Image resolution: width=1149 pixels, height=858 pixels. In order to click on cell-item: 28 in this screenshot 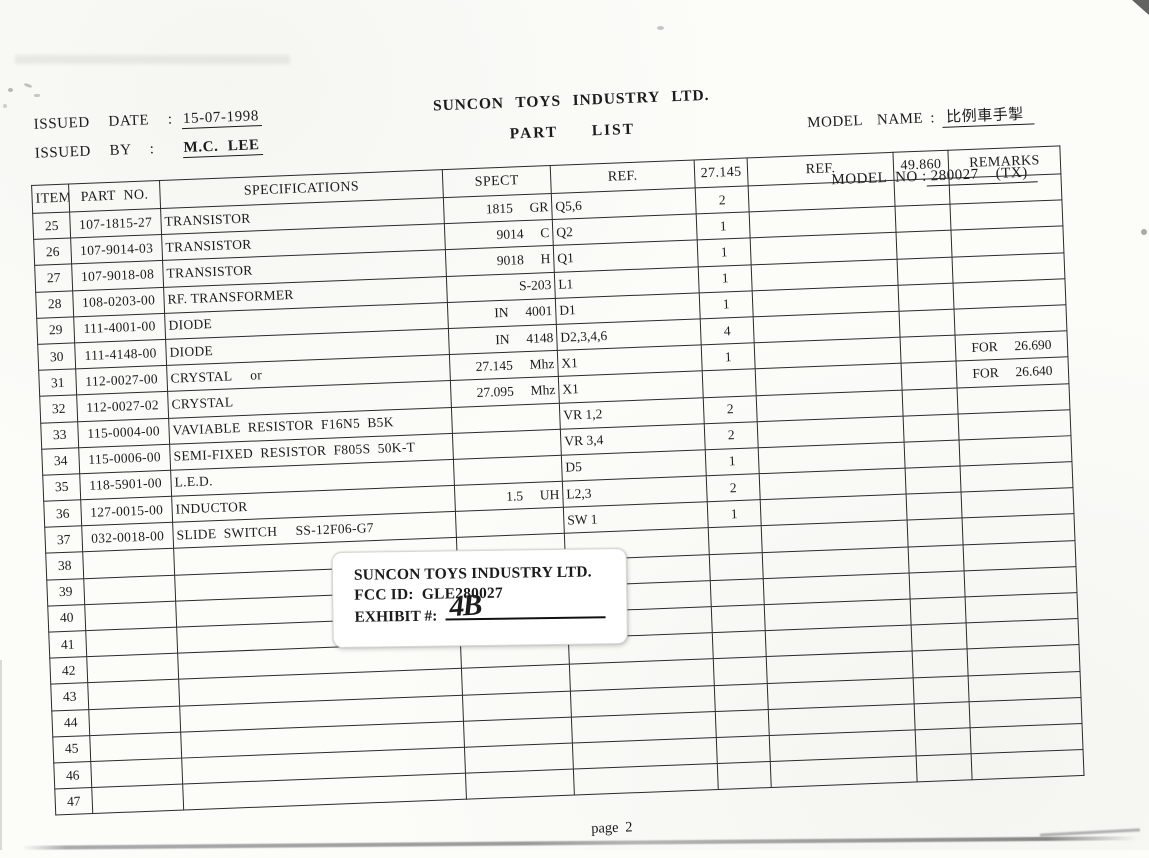, I will do `click(54, 304)`.